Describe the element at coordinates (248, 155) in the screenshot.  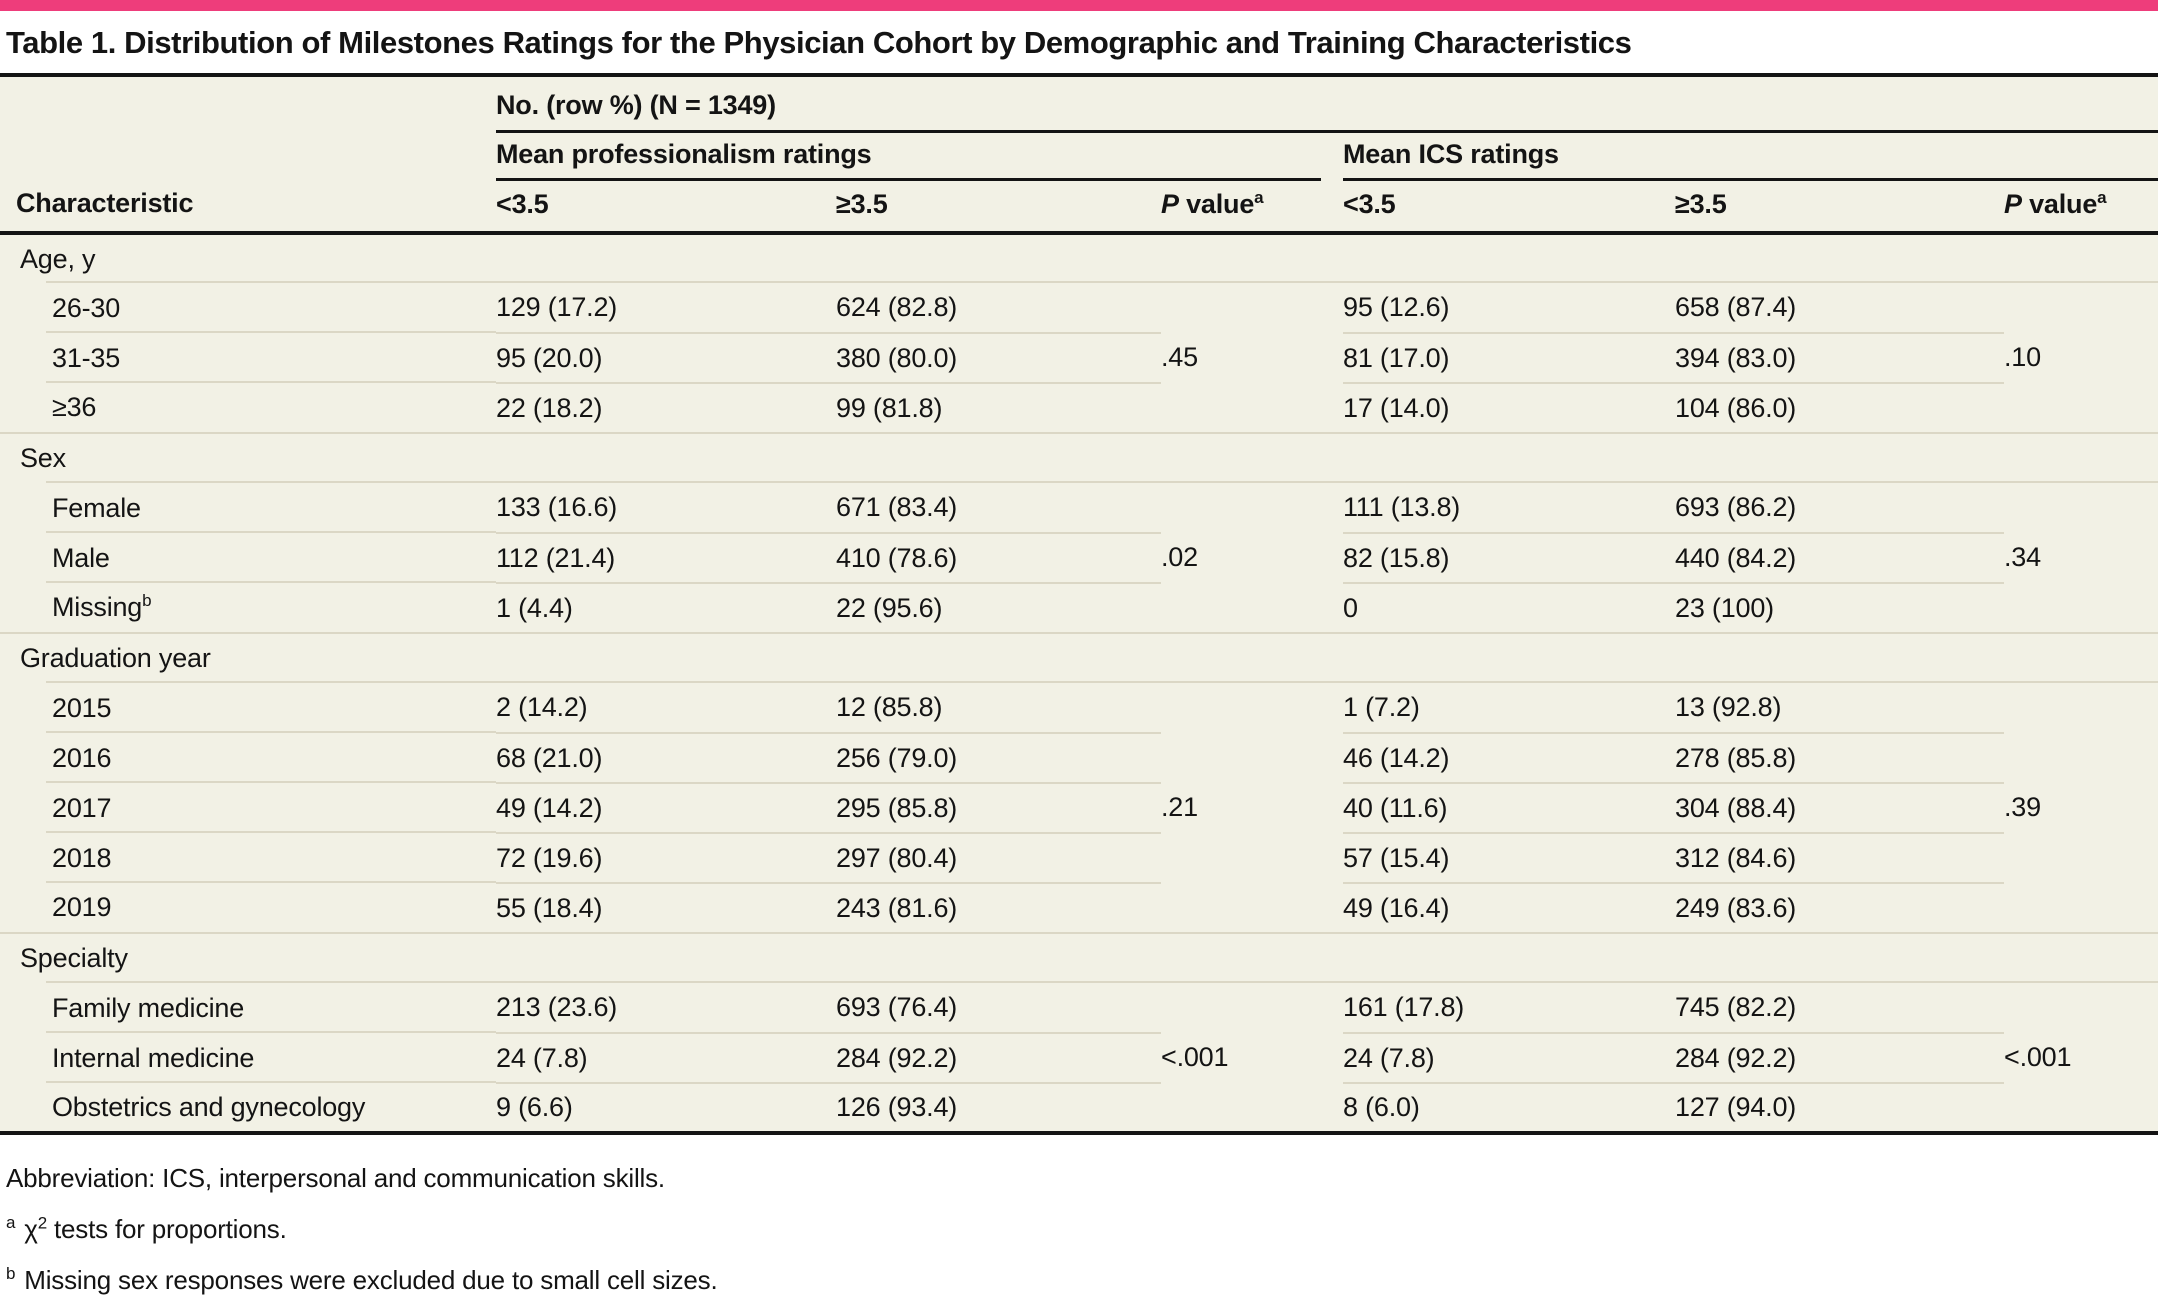
I see `col-header-characteristic: Characteristic` at that location.